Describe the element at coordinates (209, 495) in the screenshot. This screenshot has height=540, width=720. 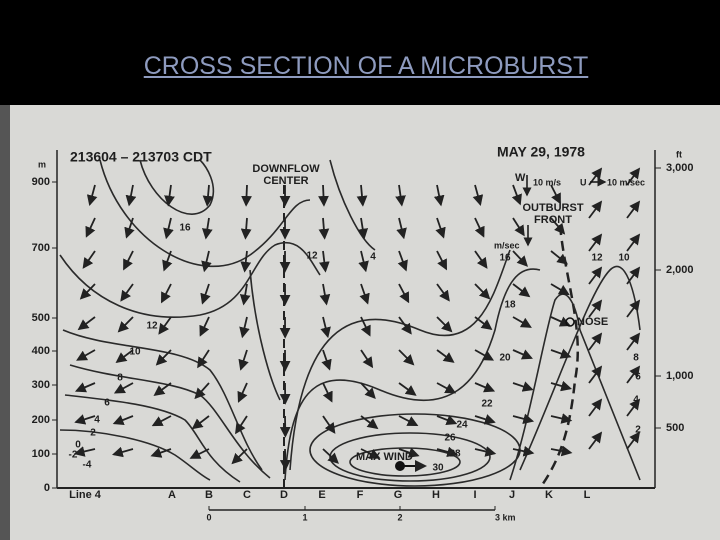
I see `station-label: B` at that location.